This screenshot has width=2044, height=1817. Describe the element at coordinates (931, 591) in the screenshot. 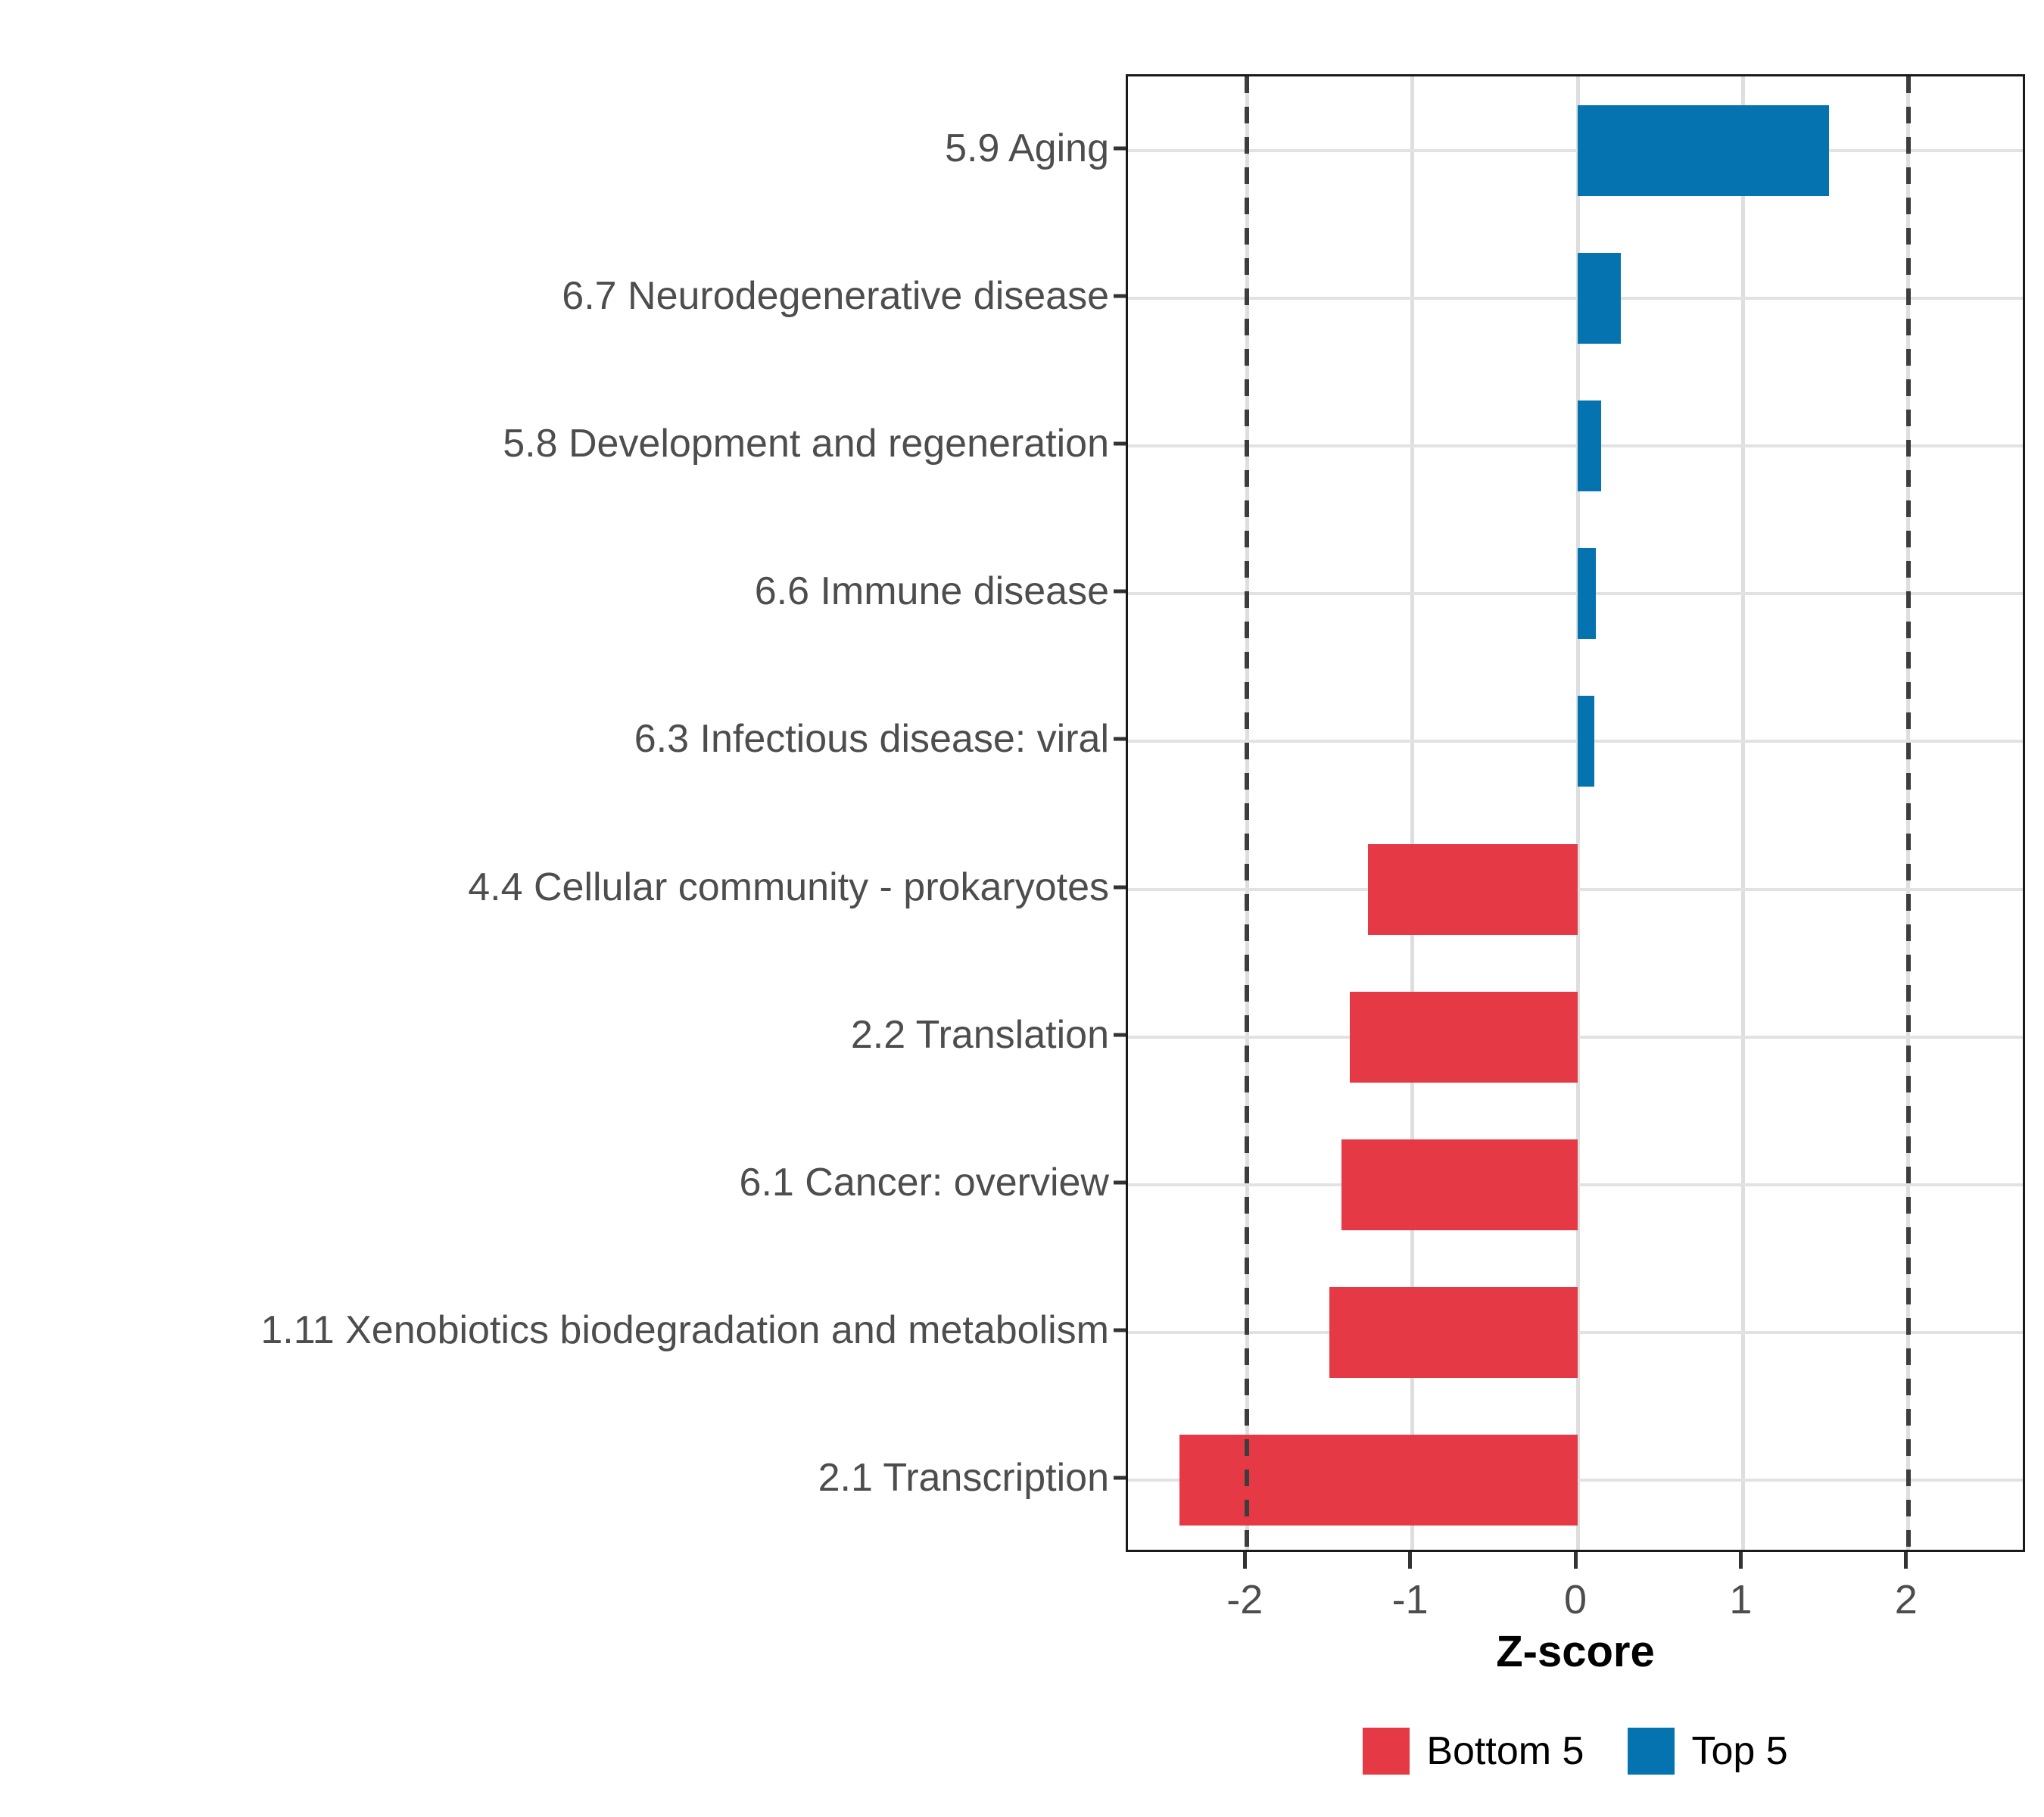

I see `y-axis-tick-label: 6.6 Immune disease` at that location.